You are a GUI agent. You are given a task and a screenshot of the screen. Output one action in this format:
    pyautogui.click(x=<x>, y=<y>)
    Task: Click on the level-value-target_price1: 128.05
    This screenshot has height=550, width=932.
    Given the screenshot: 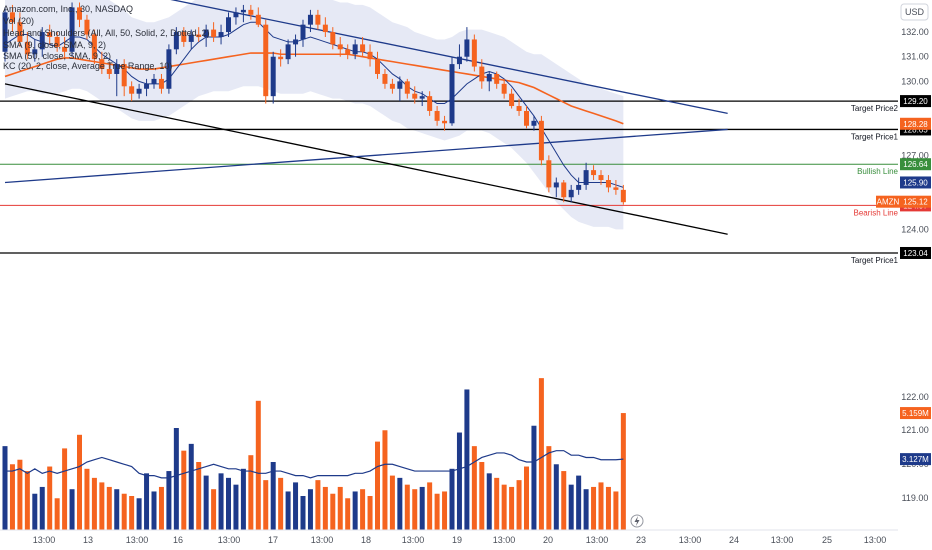 What is the action you would take?
    pyautogui.click(x=915, y=129)
    